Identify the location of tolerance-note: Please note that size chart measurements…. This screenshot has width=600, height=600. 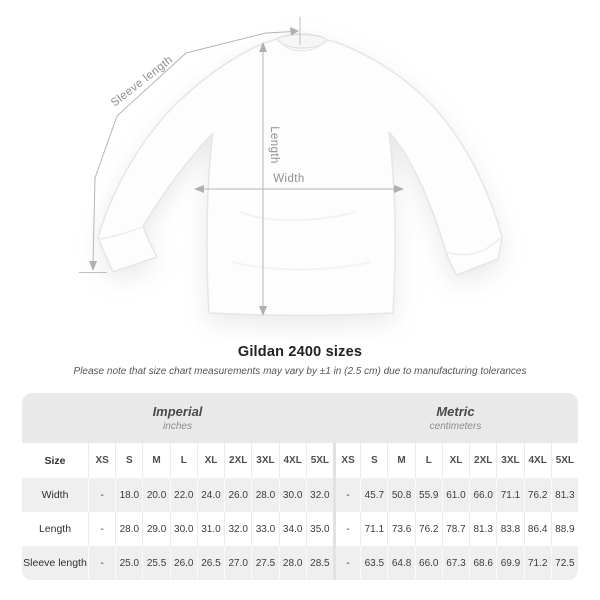
(300, 371).